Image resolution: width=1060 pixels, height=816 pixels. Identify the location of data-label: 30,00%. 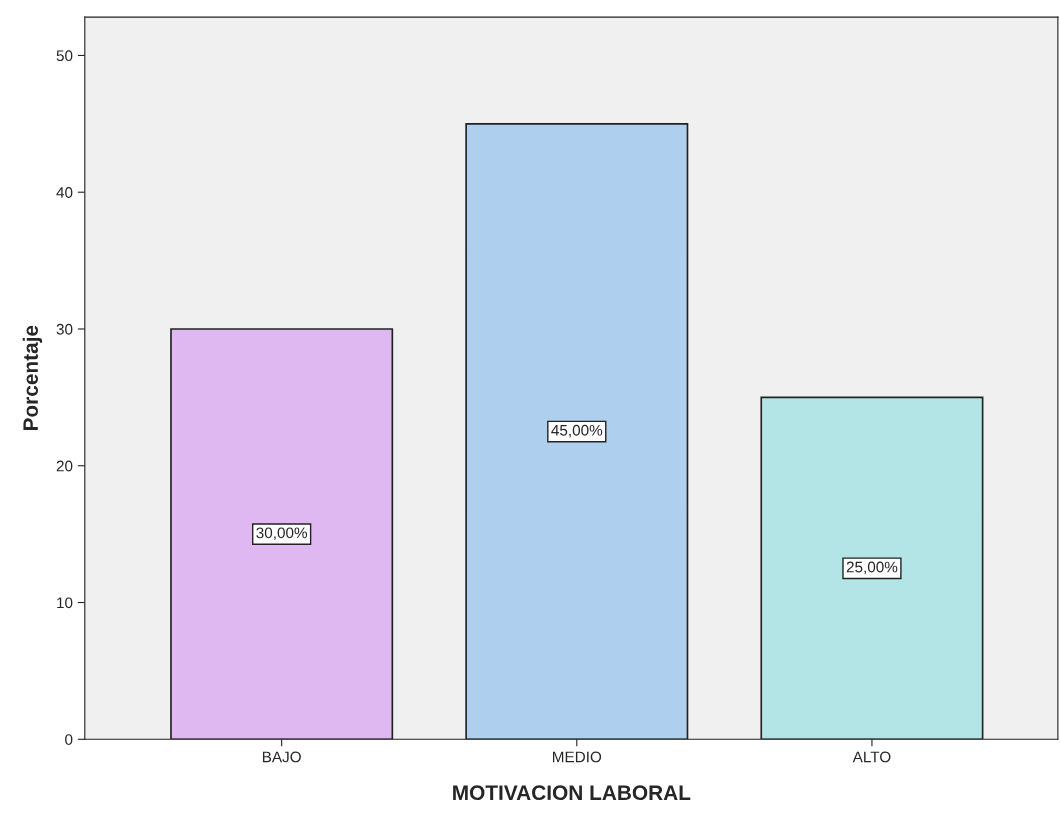
(282, 534).